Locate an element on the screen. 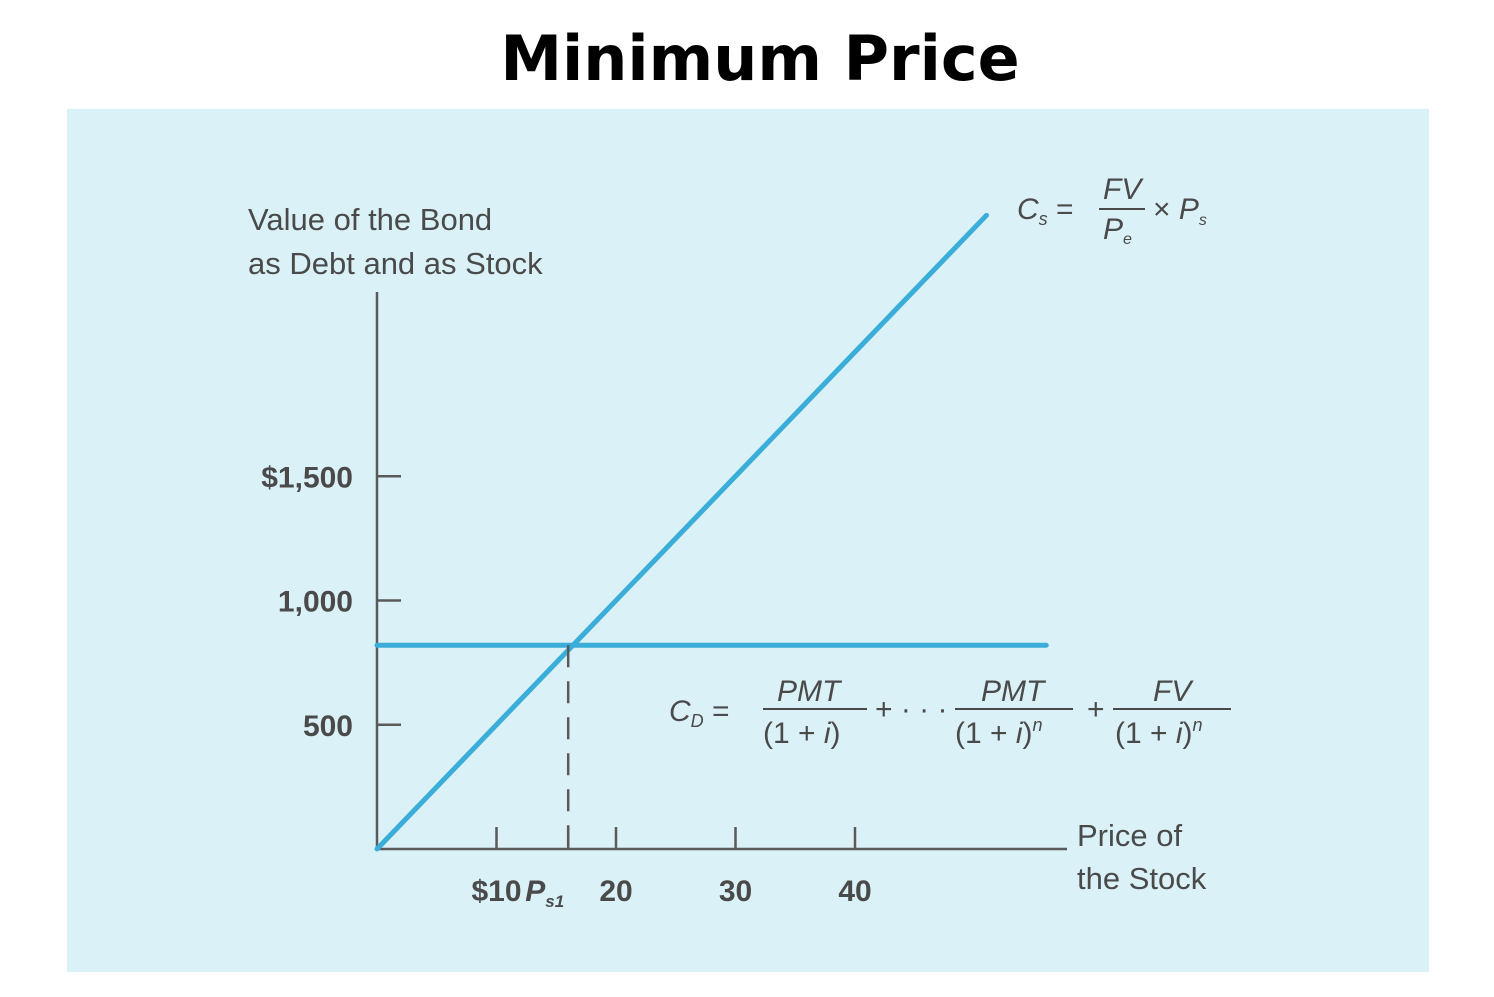  stock-formula-lhs: Cs = is located at coordinates (1045, 211).